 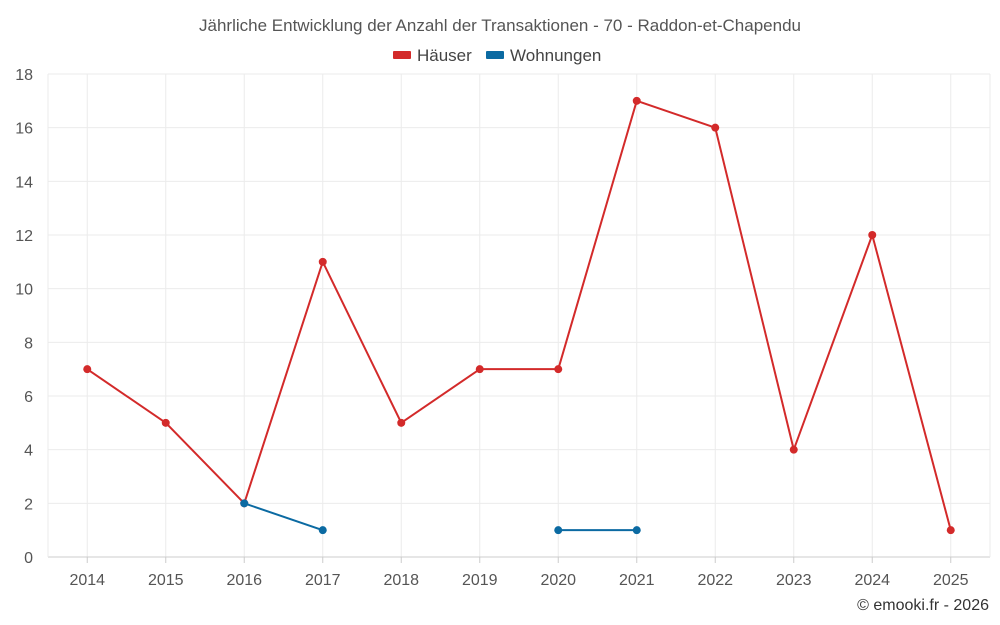 I want to click on x-tick-label: 2016, so click(x=244, y=580).